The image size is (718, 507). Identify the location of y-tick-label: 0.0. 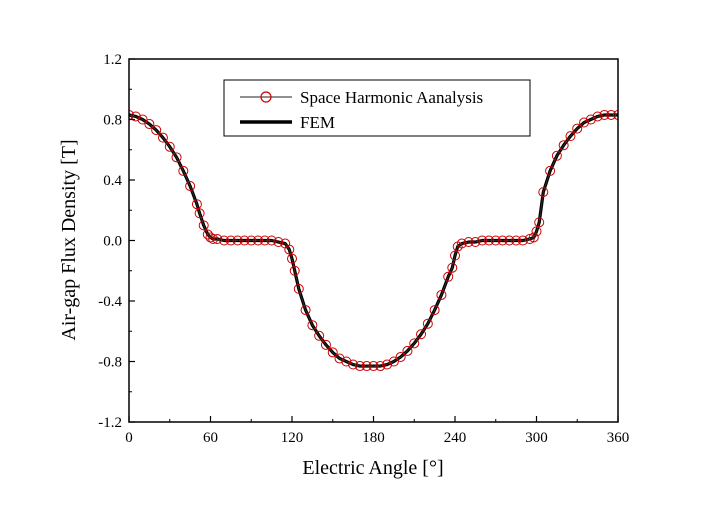
(112, 242).